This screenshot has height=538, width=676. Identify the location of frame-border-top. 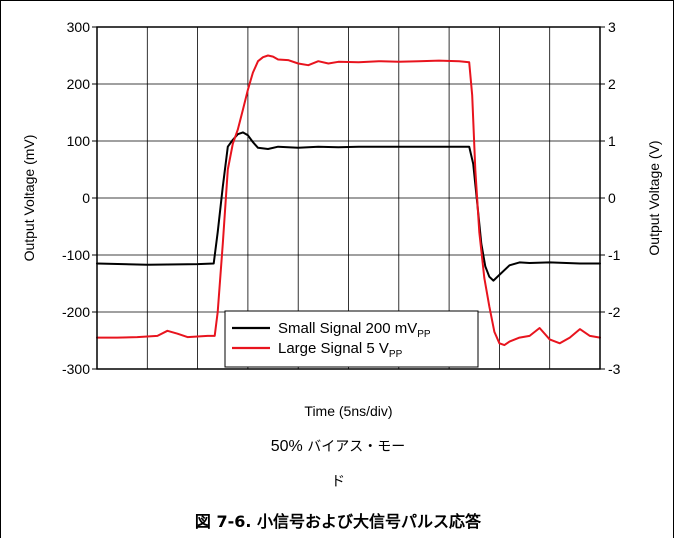
(337, 0).